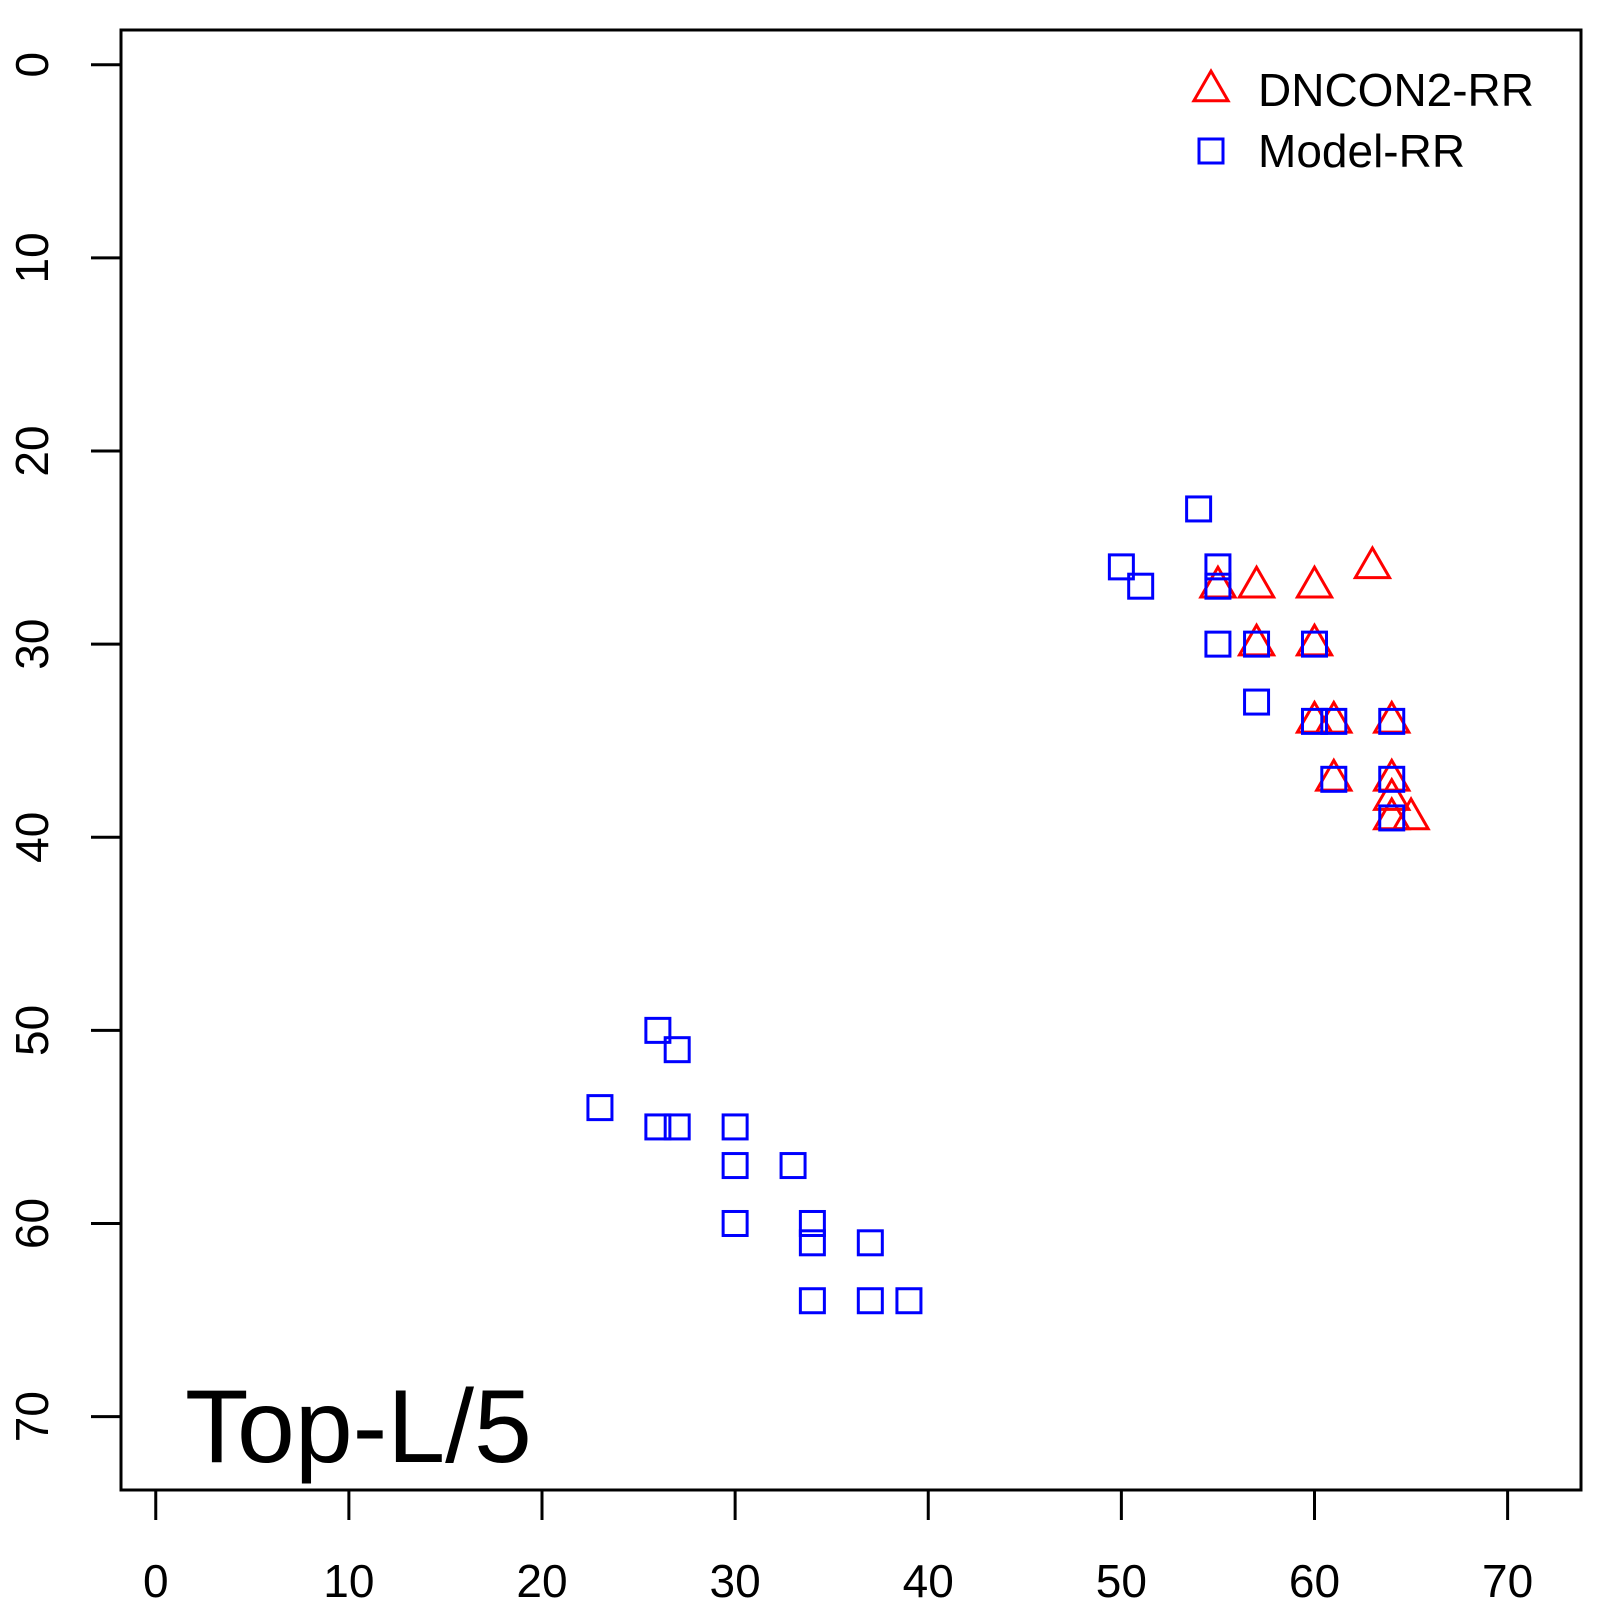 This screenshot has width=1600, height=1600. Describe the element at coordinates (32, 450) in the screenshot. I see `y-tick-label: 20` at that location.